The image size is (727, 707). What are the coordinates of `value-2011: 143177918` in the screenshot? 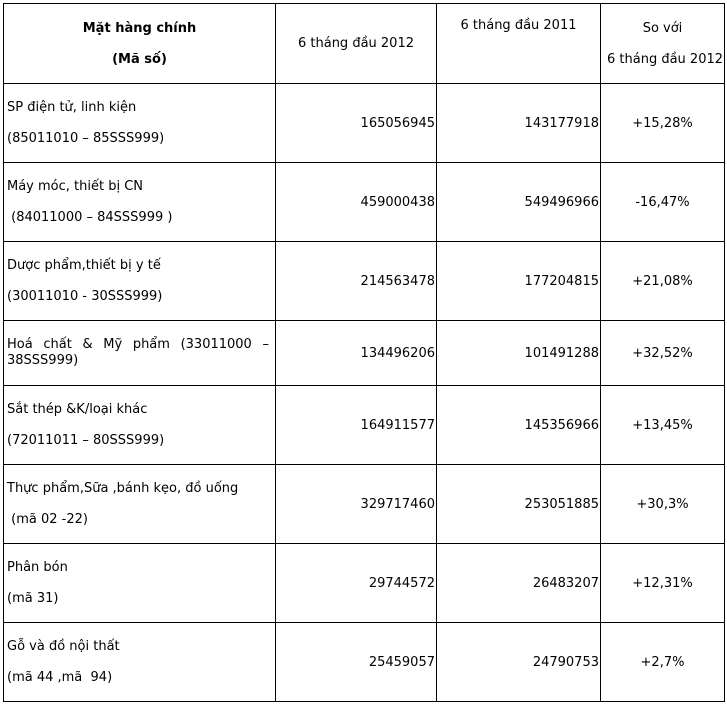 It's located at (518, 123).